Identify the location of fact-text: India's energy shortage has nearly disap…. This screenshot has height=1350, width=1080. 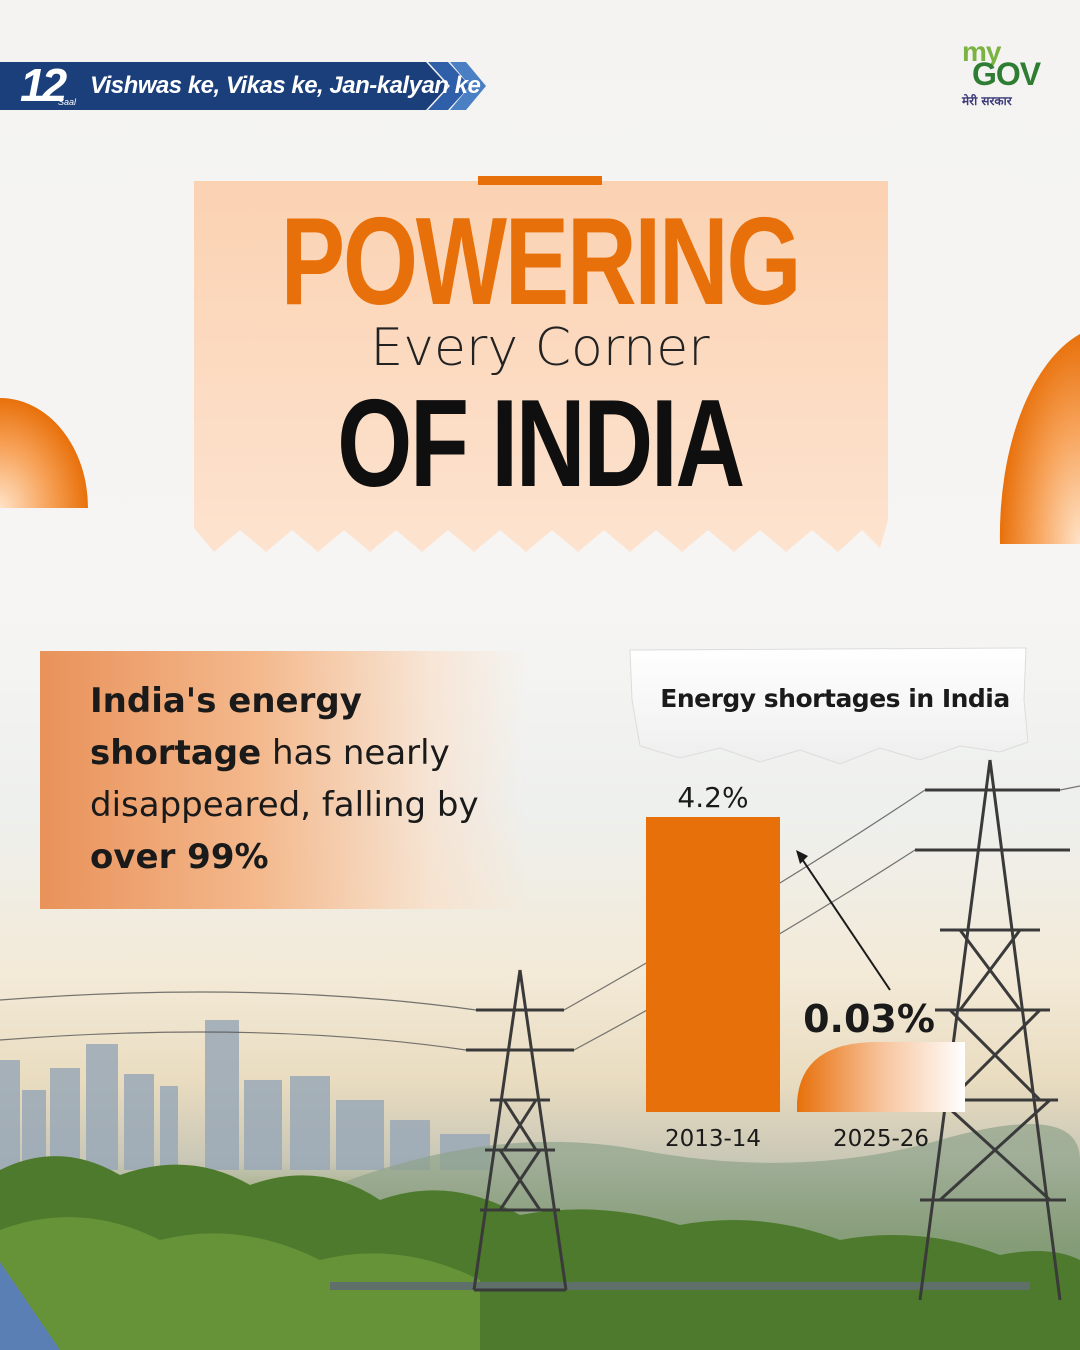
(300, 779).